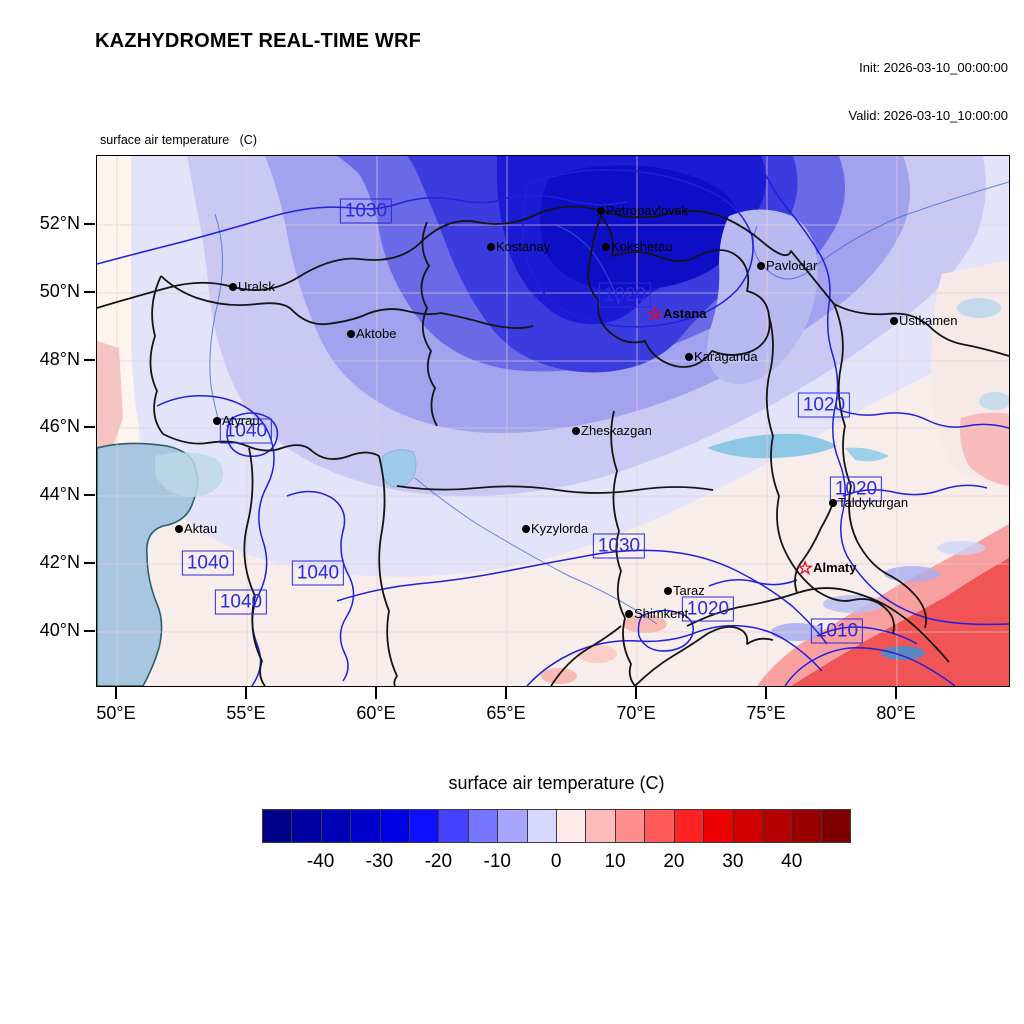  Describe the element at coordinates (376, 713) in the screenshot. I see `lon-tick-label: 60°E` at that location.